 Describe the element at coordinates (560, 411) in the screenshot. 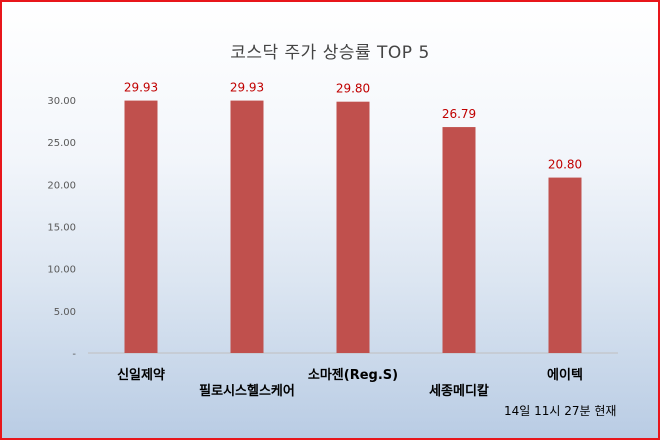

I see `timestamp-note: 14일 11시 27분 현재` at that location.